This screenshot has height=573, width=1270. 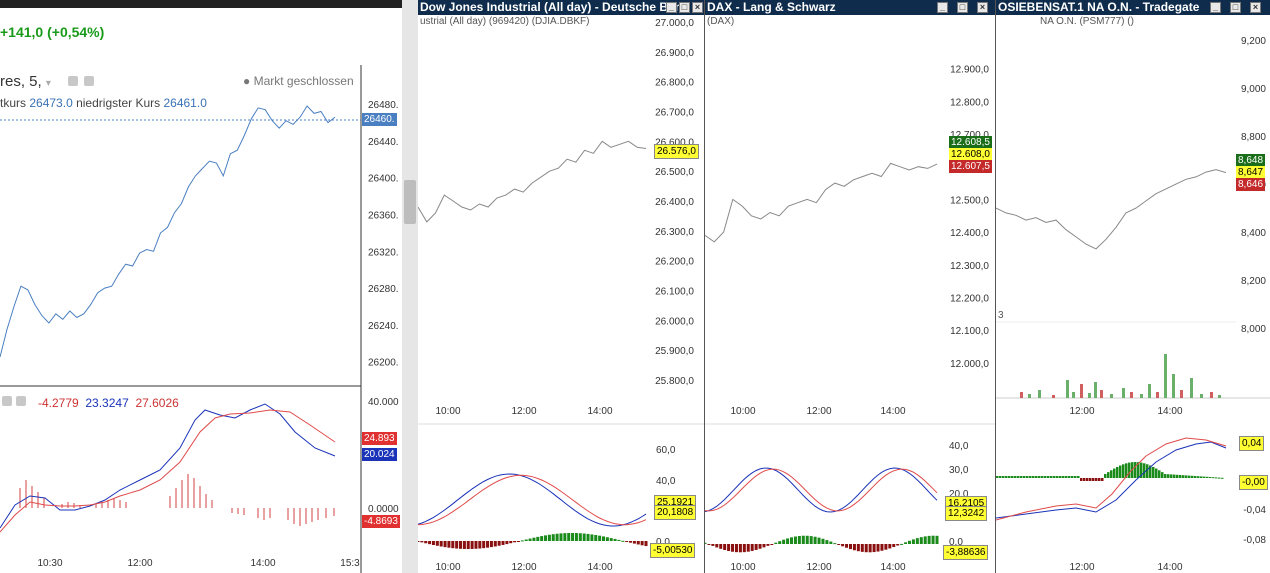 I want to click on macd-value-2: 23.3247, so click(x=107, y=403).